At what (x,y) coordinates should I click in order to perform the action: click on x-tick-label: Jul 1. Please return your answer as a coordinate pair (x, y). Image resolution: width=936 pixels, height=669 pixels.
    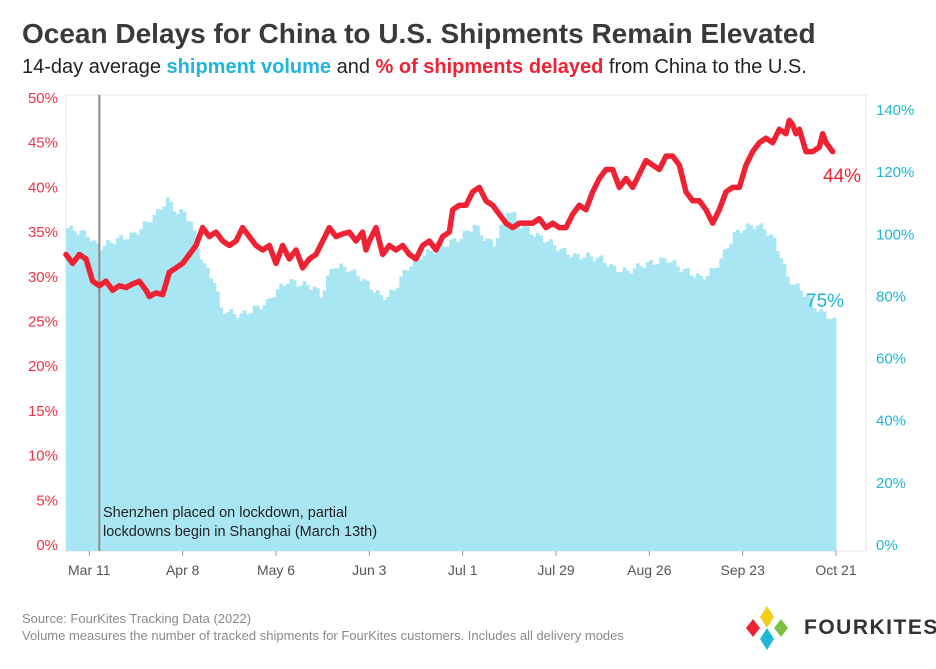
    Looking at the image, I should click on (463, 570).